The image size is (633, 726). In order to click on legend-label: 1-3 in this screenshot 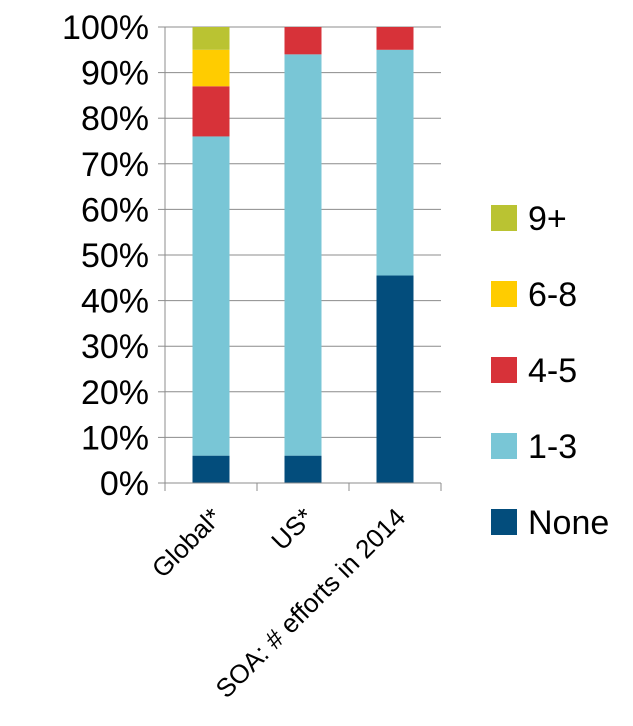, I will do `click(552, 447)`.